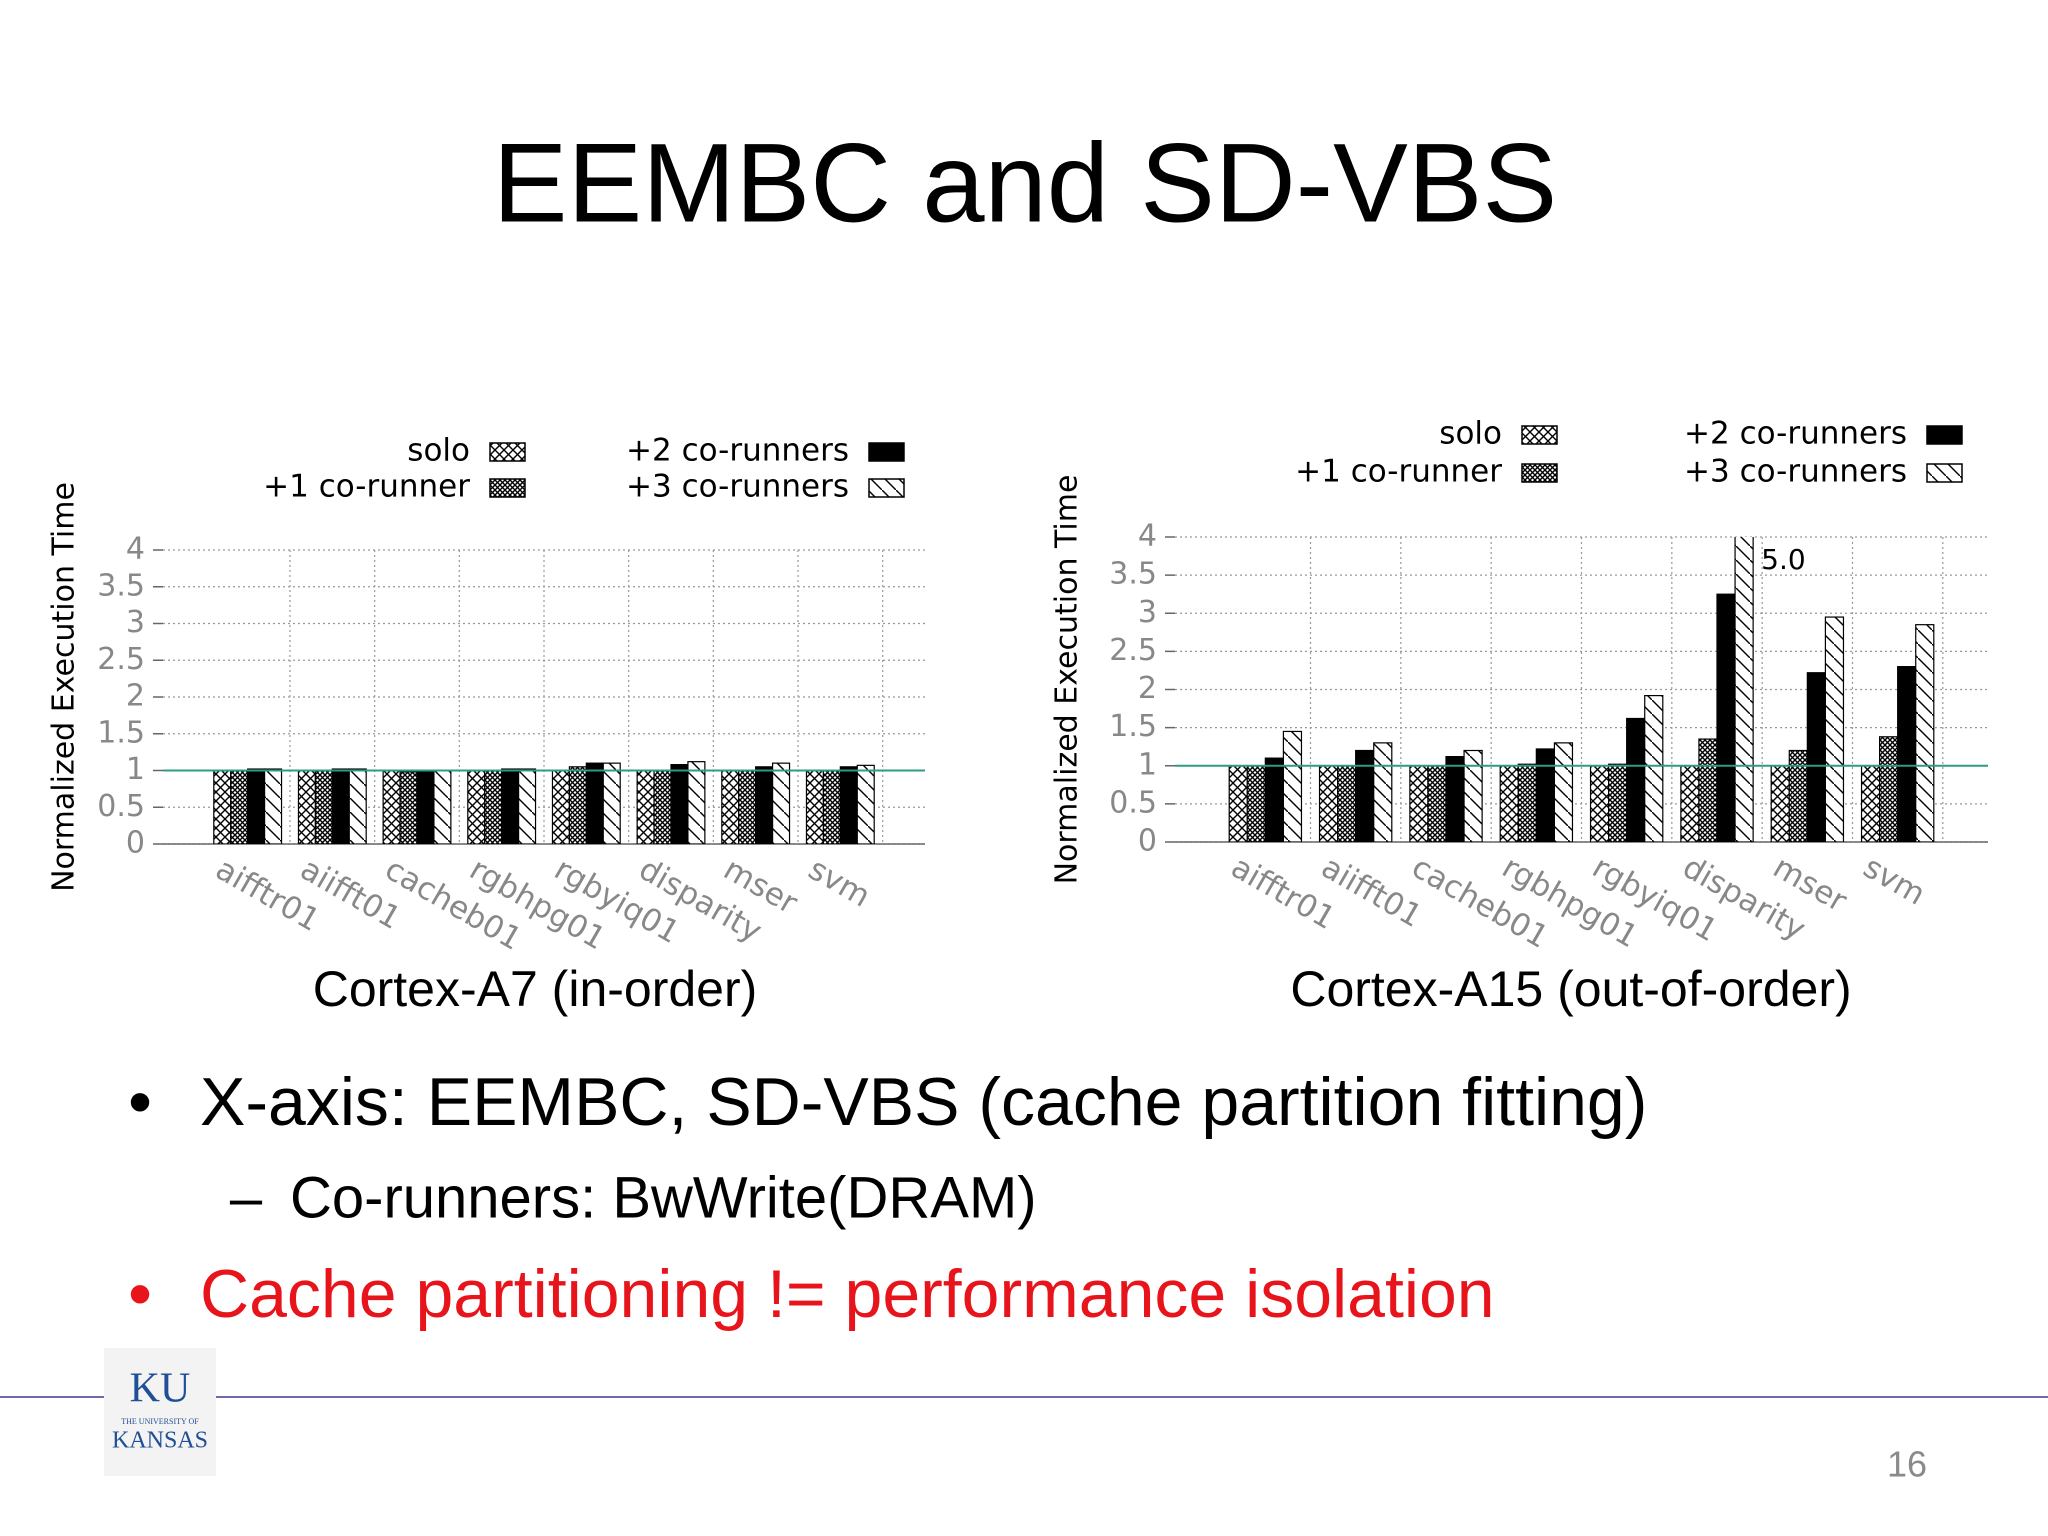 The image size is (2048, 1536). Describe the element at coordinates (663, 1197) in the screenshot. I see `sub-bullet-text: Co-runners: BwWrite(DRAM)` at that location.